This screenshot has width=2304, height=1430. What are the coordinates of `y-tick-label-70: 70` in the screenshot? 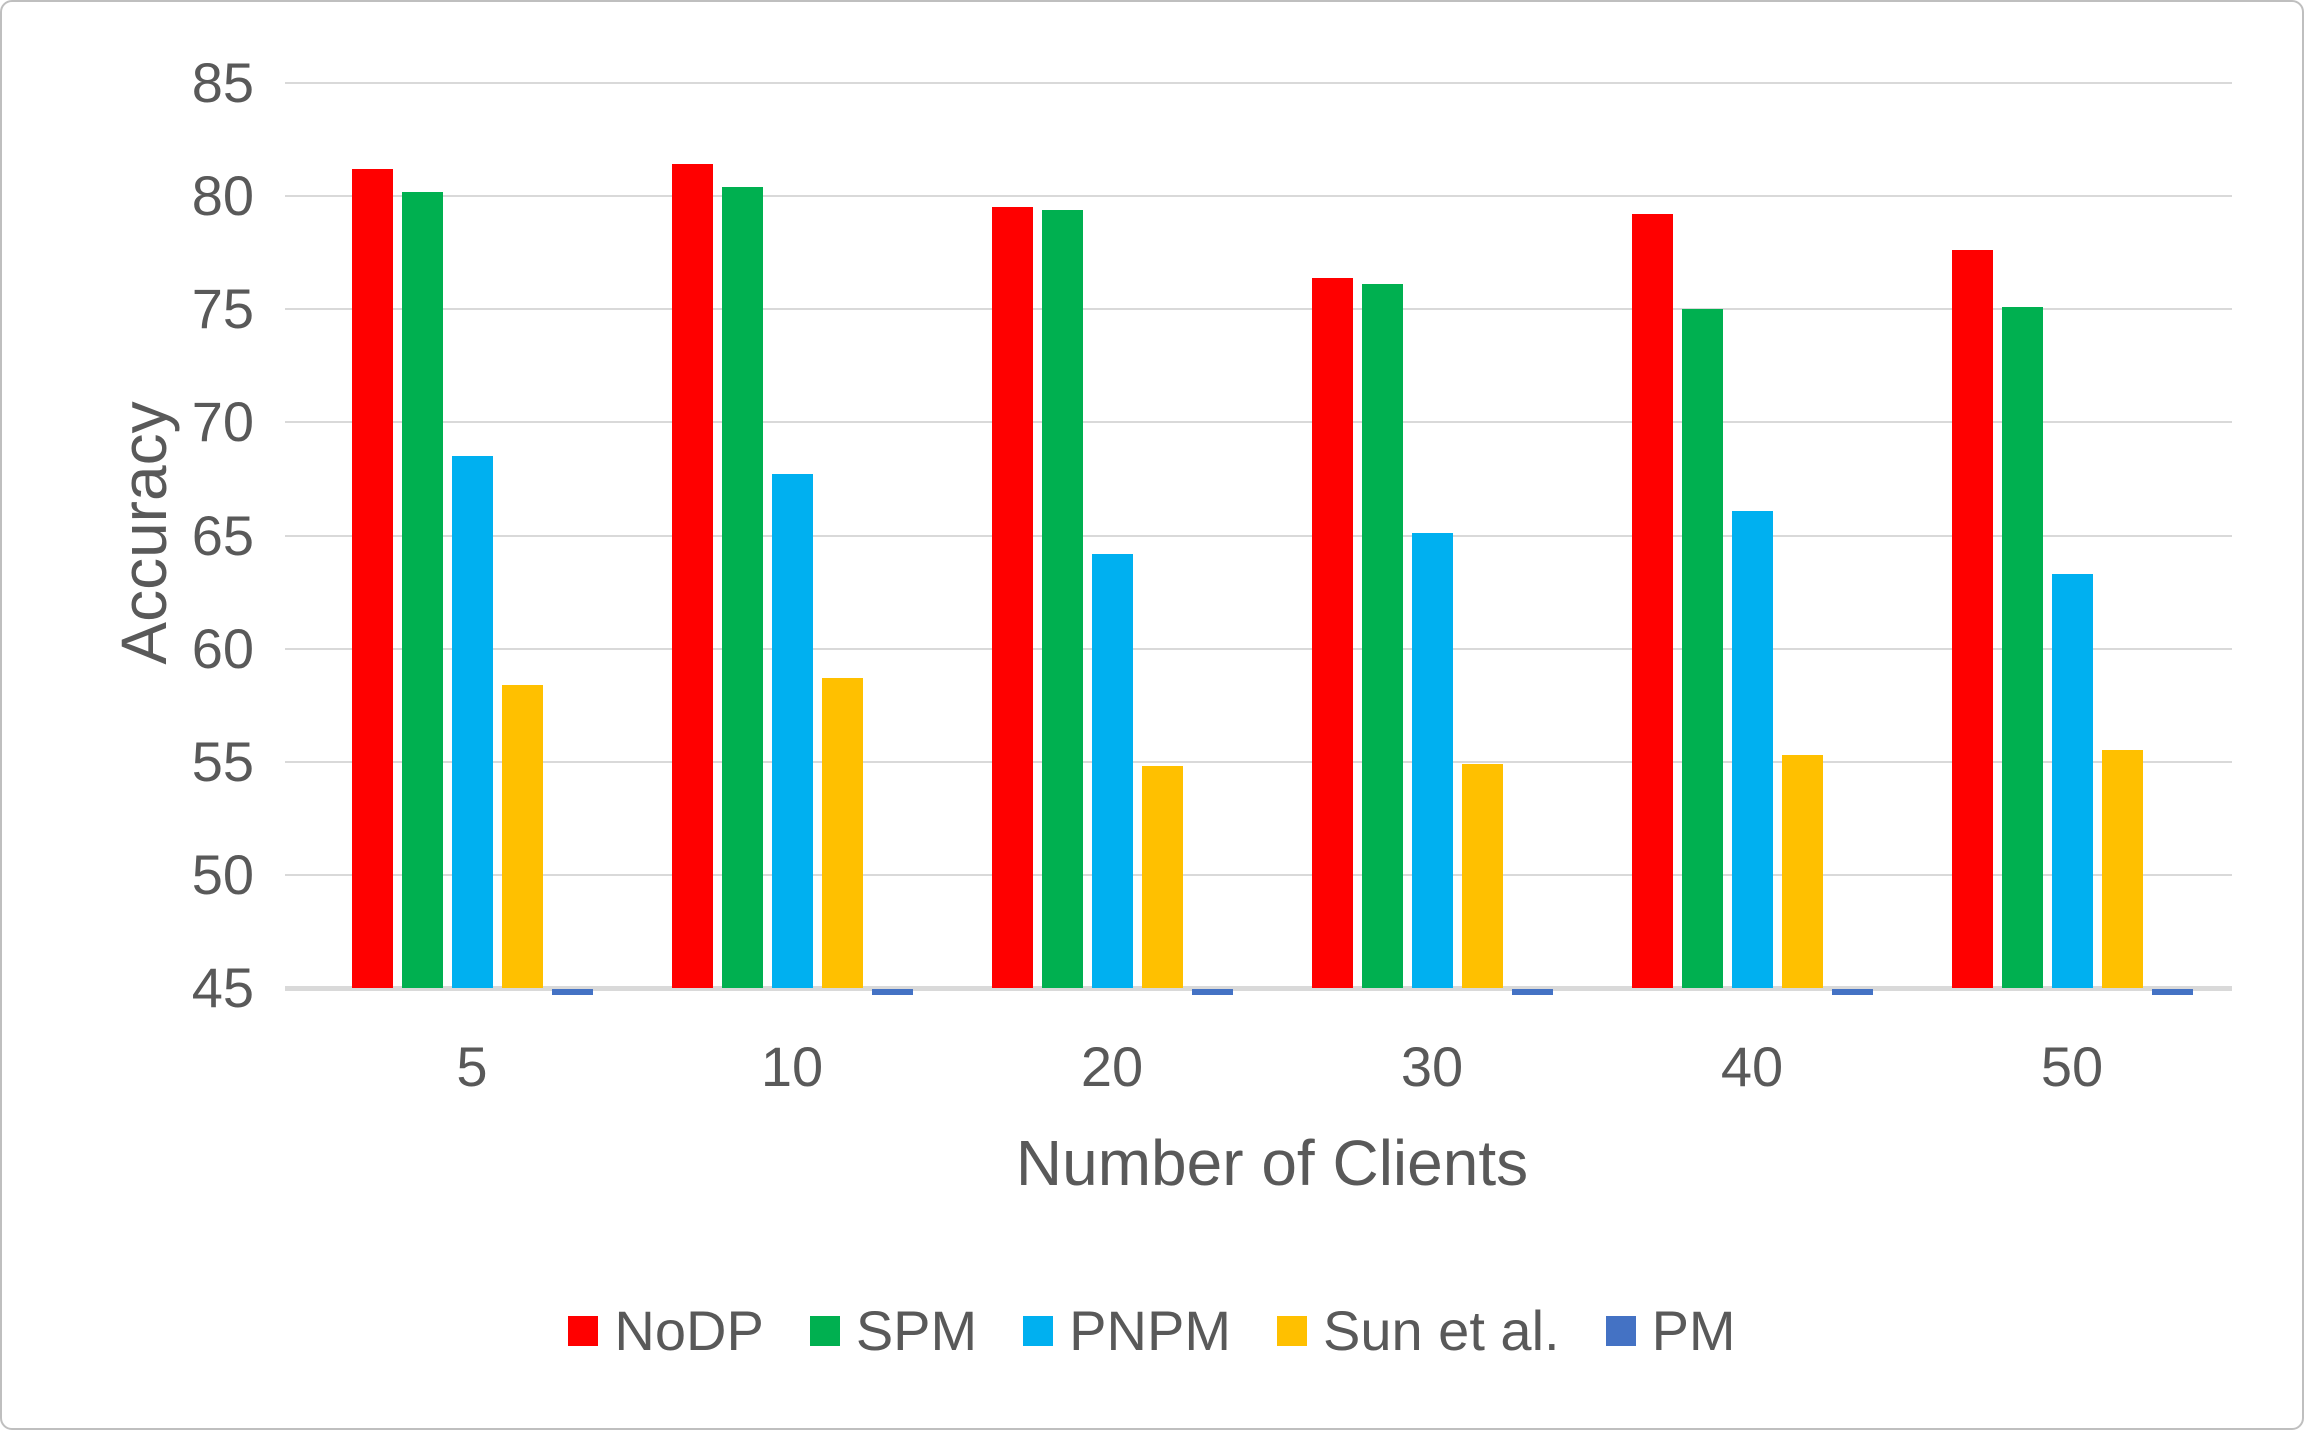 It's located at (222, 421).